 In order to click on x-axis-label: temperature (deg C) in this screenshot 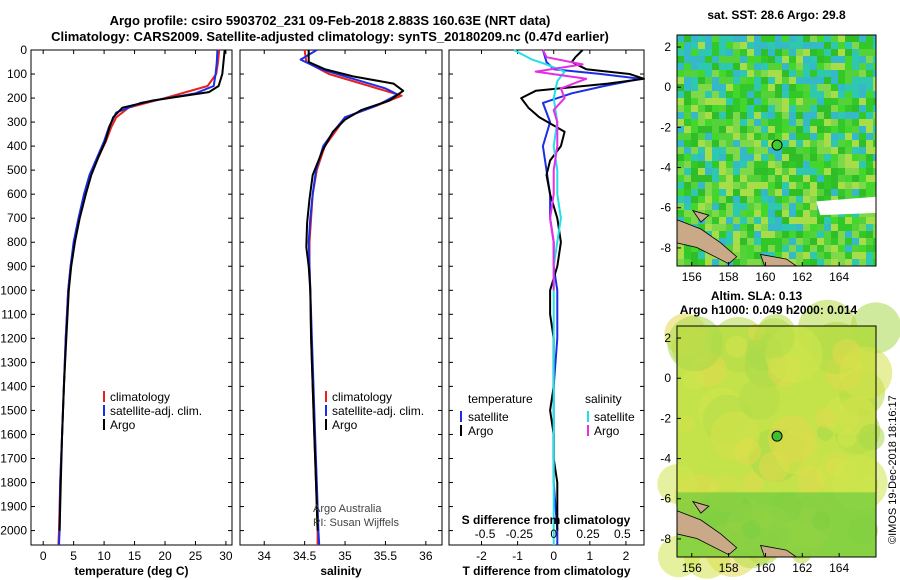, I will do `click(131, 571)`.